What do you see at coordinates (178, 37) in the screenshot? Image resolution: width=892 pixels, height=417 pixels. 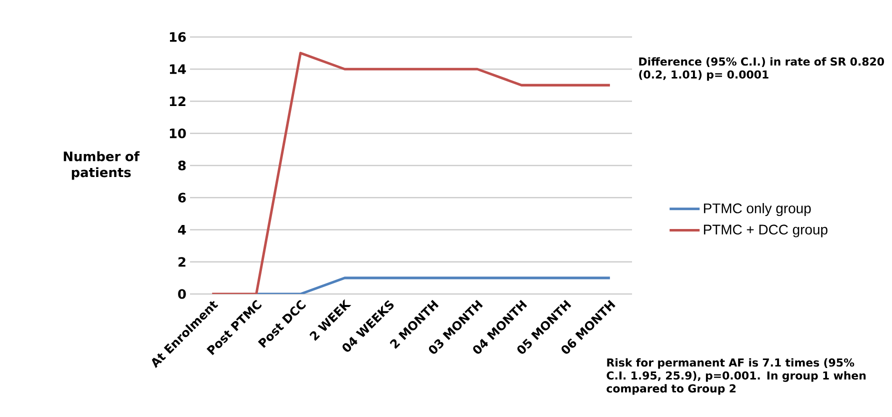 I see `y-tick-label: 16` at bounding box center [178, 37].